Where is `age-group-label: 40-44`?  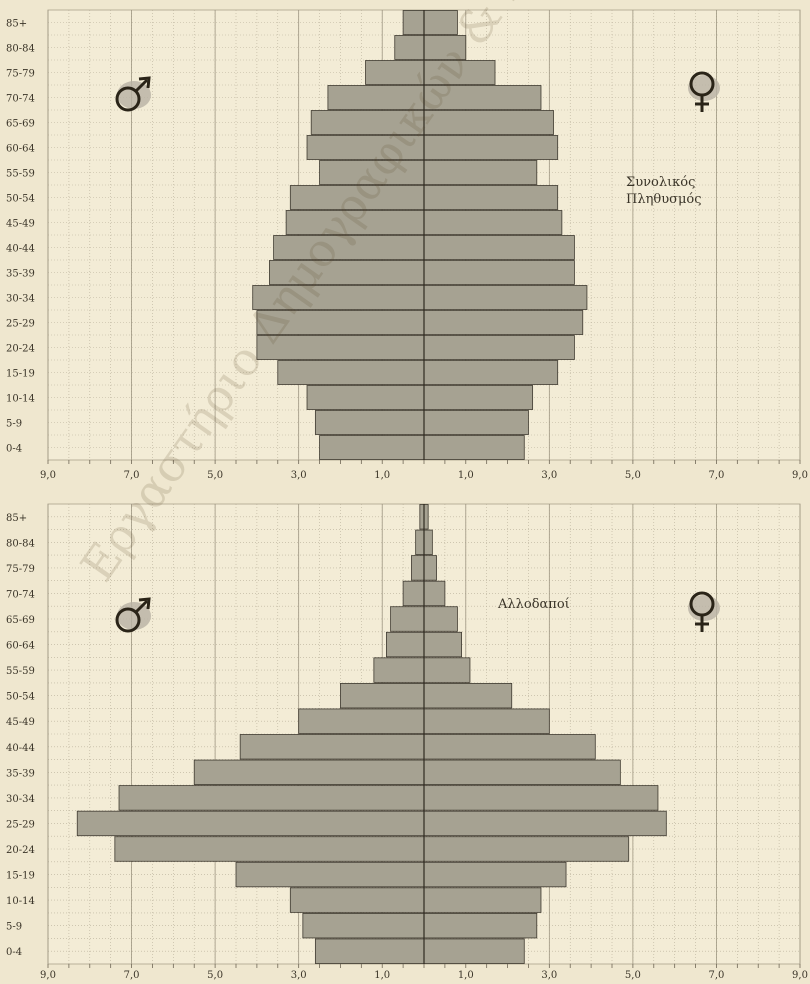 age-group-label: 40-44 is located at coordinates (20, 249).